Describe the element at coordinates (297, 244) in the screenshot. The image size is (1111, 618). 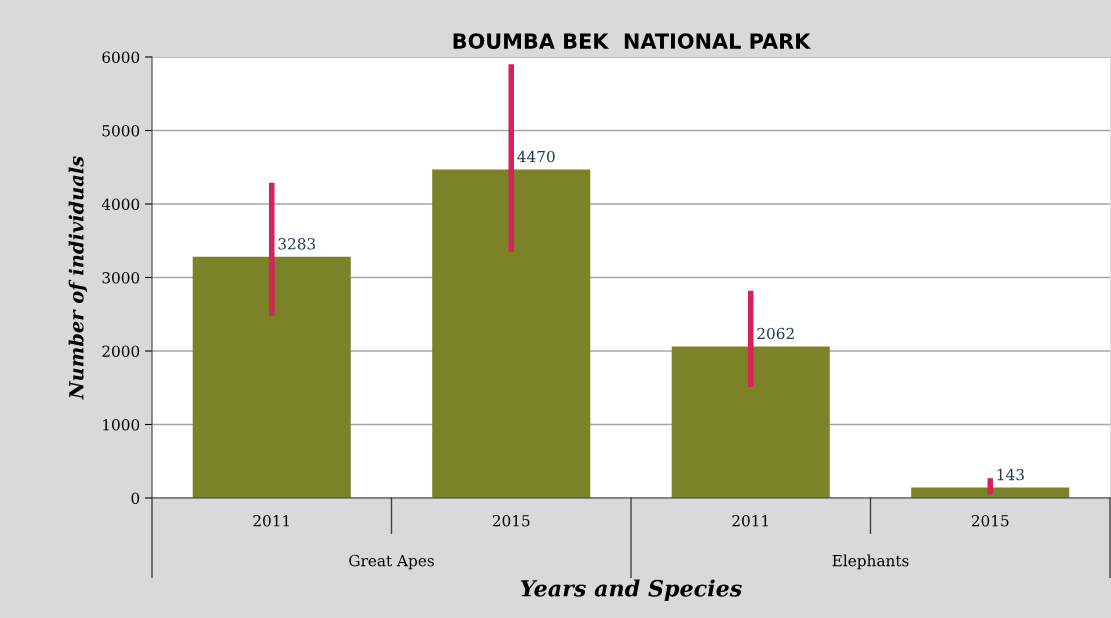
I see `data-label: 3283` at that location.